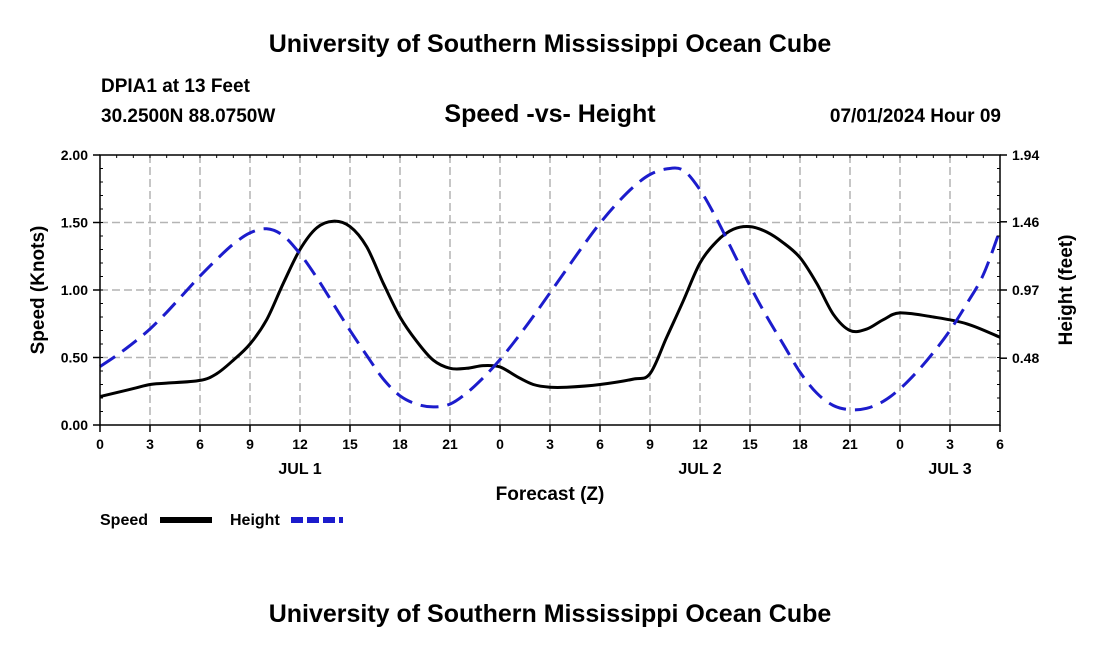  What do you see at coordinates (299, 469) in the screenshot?
I see `day-label: JUL 1` at bounding box center [299, 469].